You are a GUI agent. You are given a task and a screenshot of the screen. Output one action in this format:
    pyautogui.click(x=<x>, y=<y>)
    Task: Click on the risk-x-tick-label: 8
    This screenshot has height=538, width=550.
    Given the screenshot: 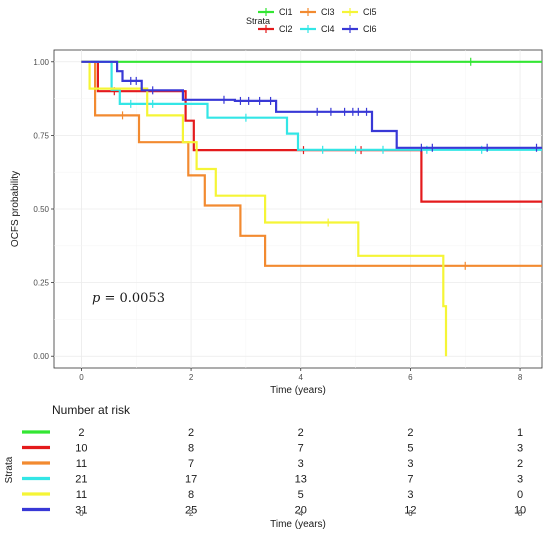 What is the action you would take?
    pyautogui.click(x=520, y=513)
    